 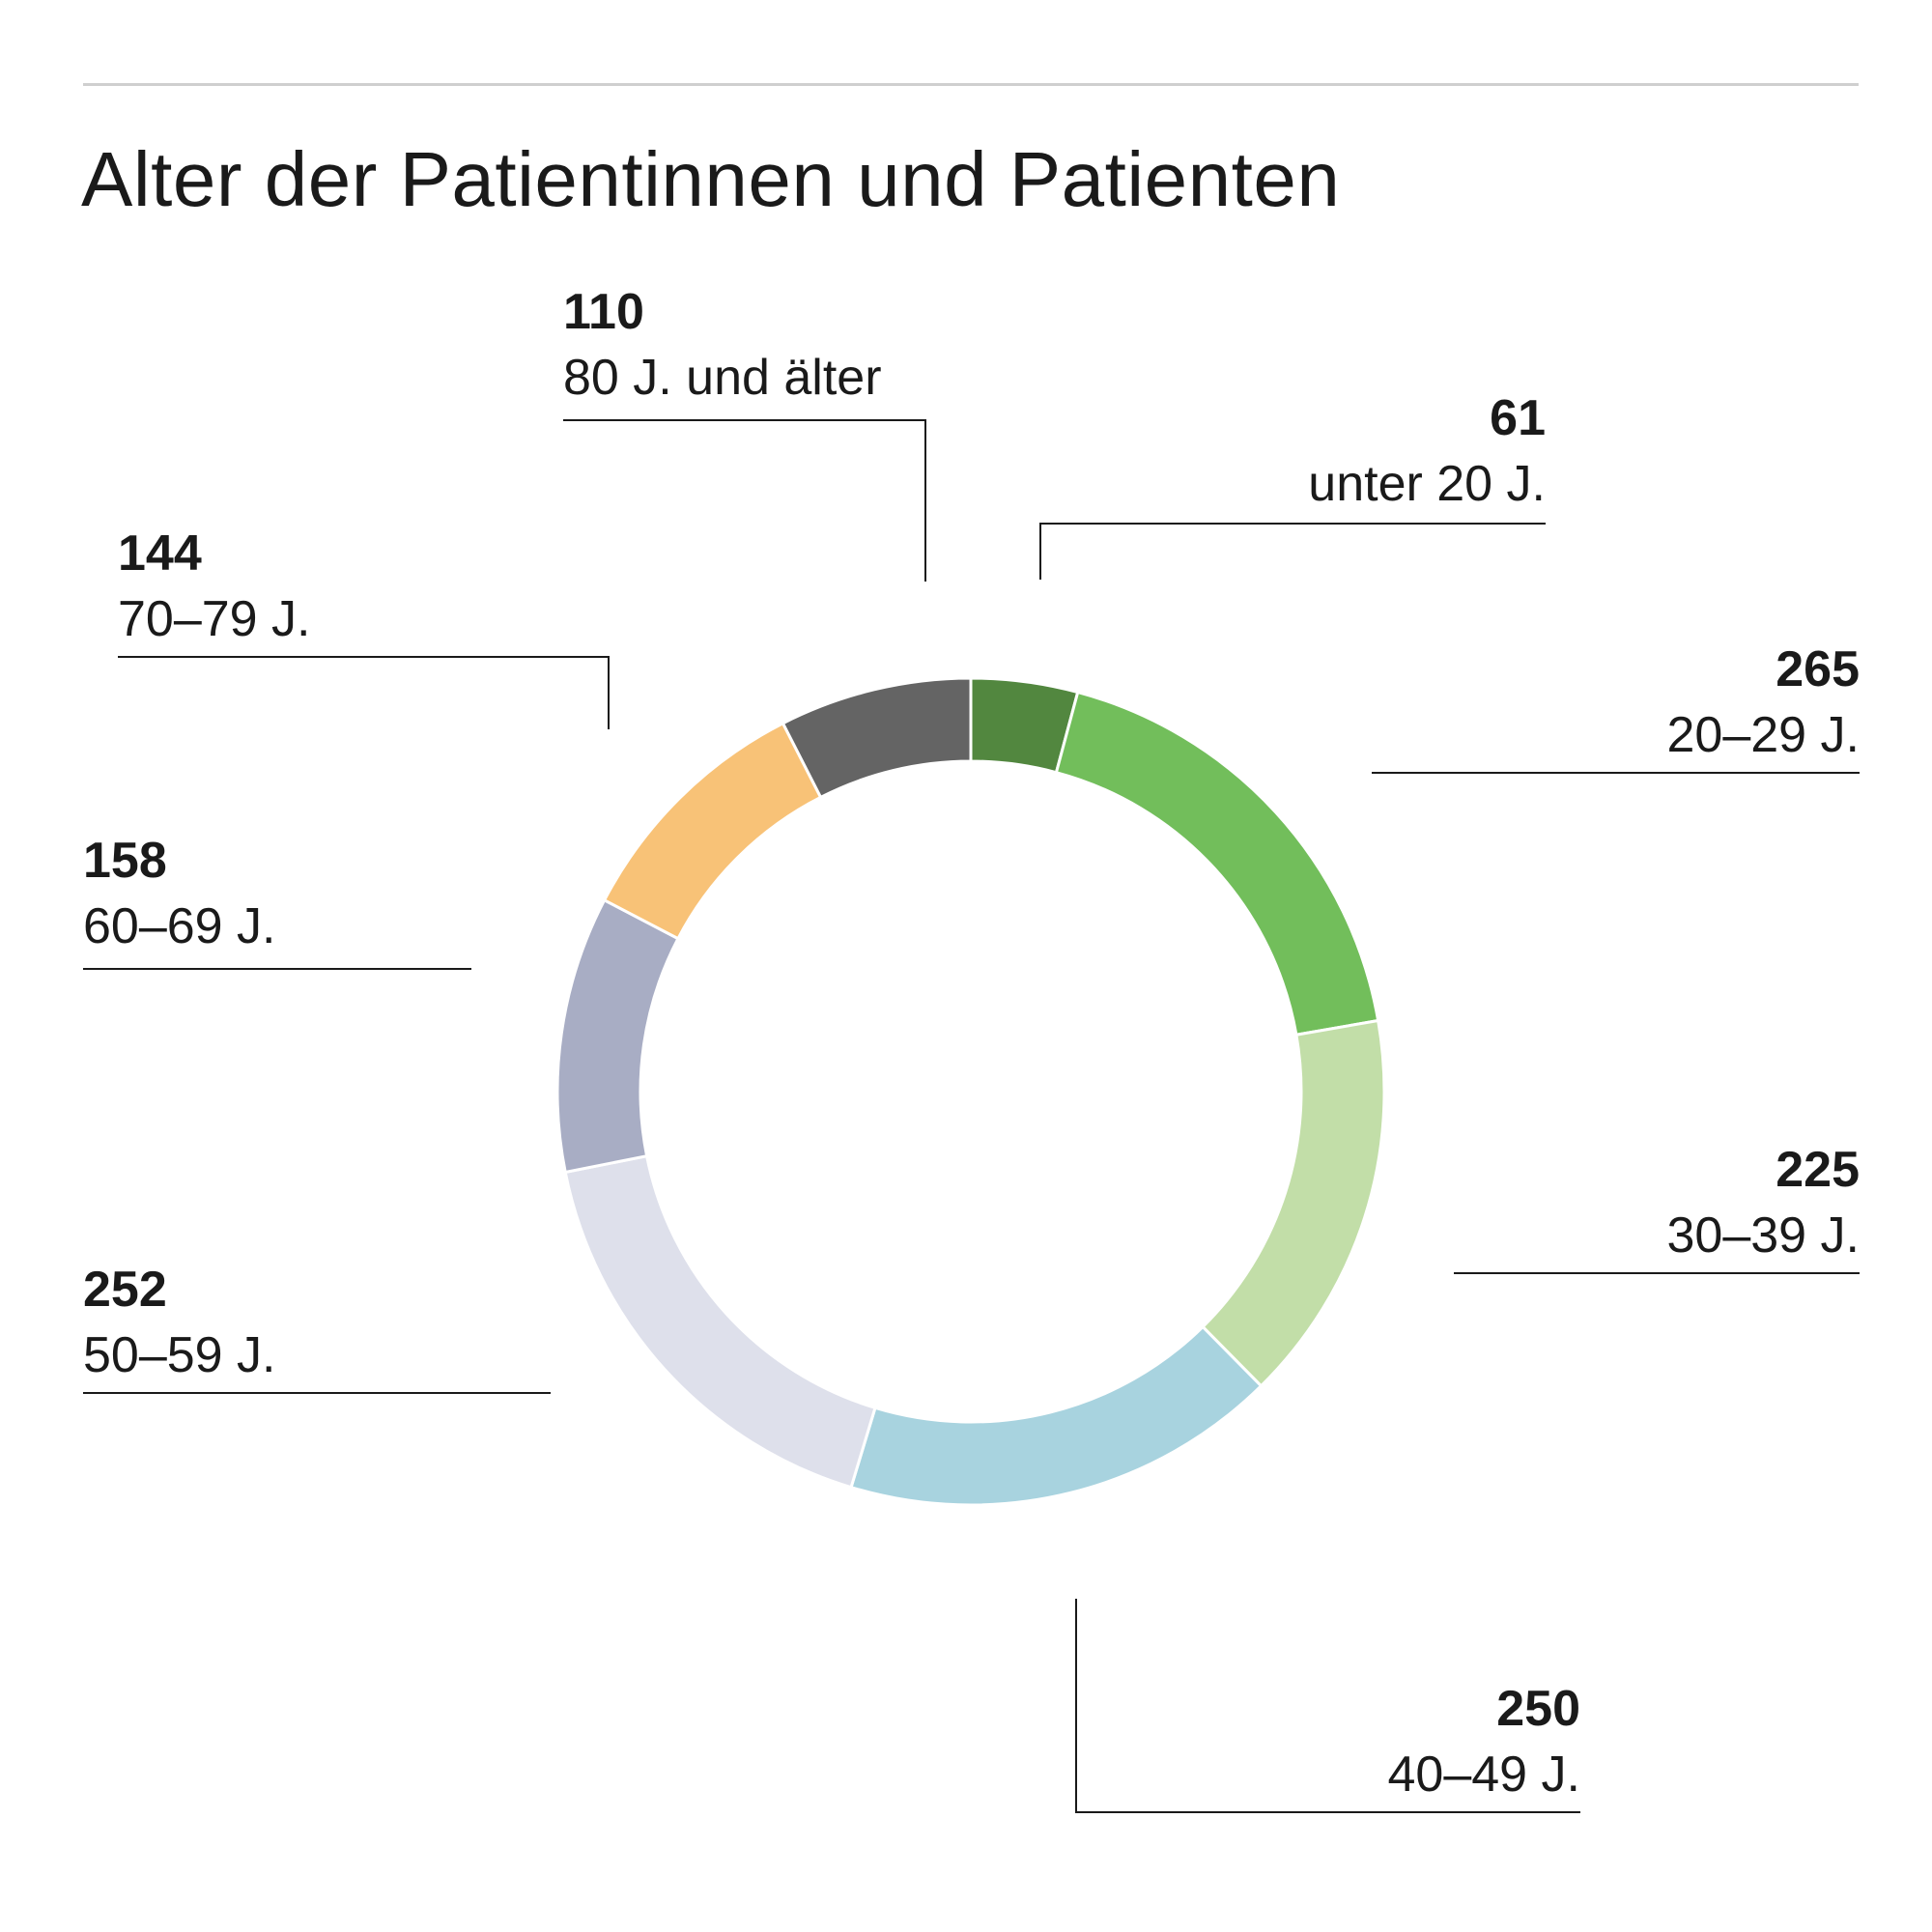 I want to click on slice-value-label: 265, so click(x=1818, y=669).